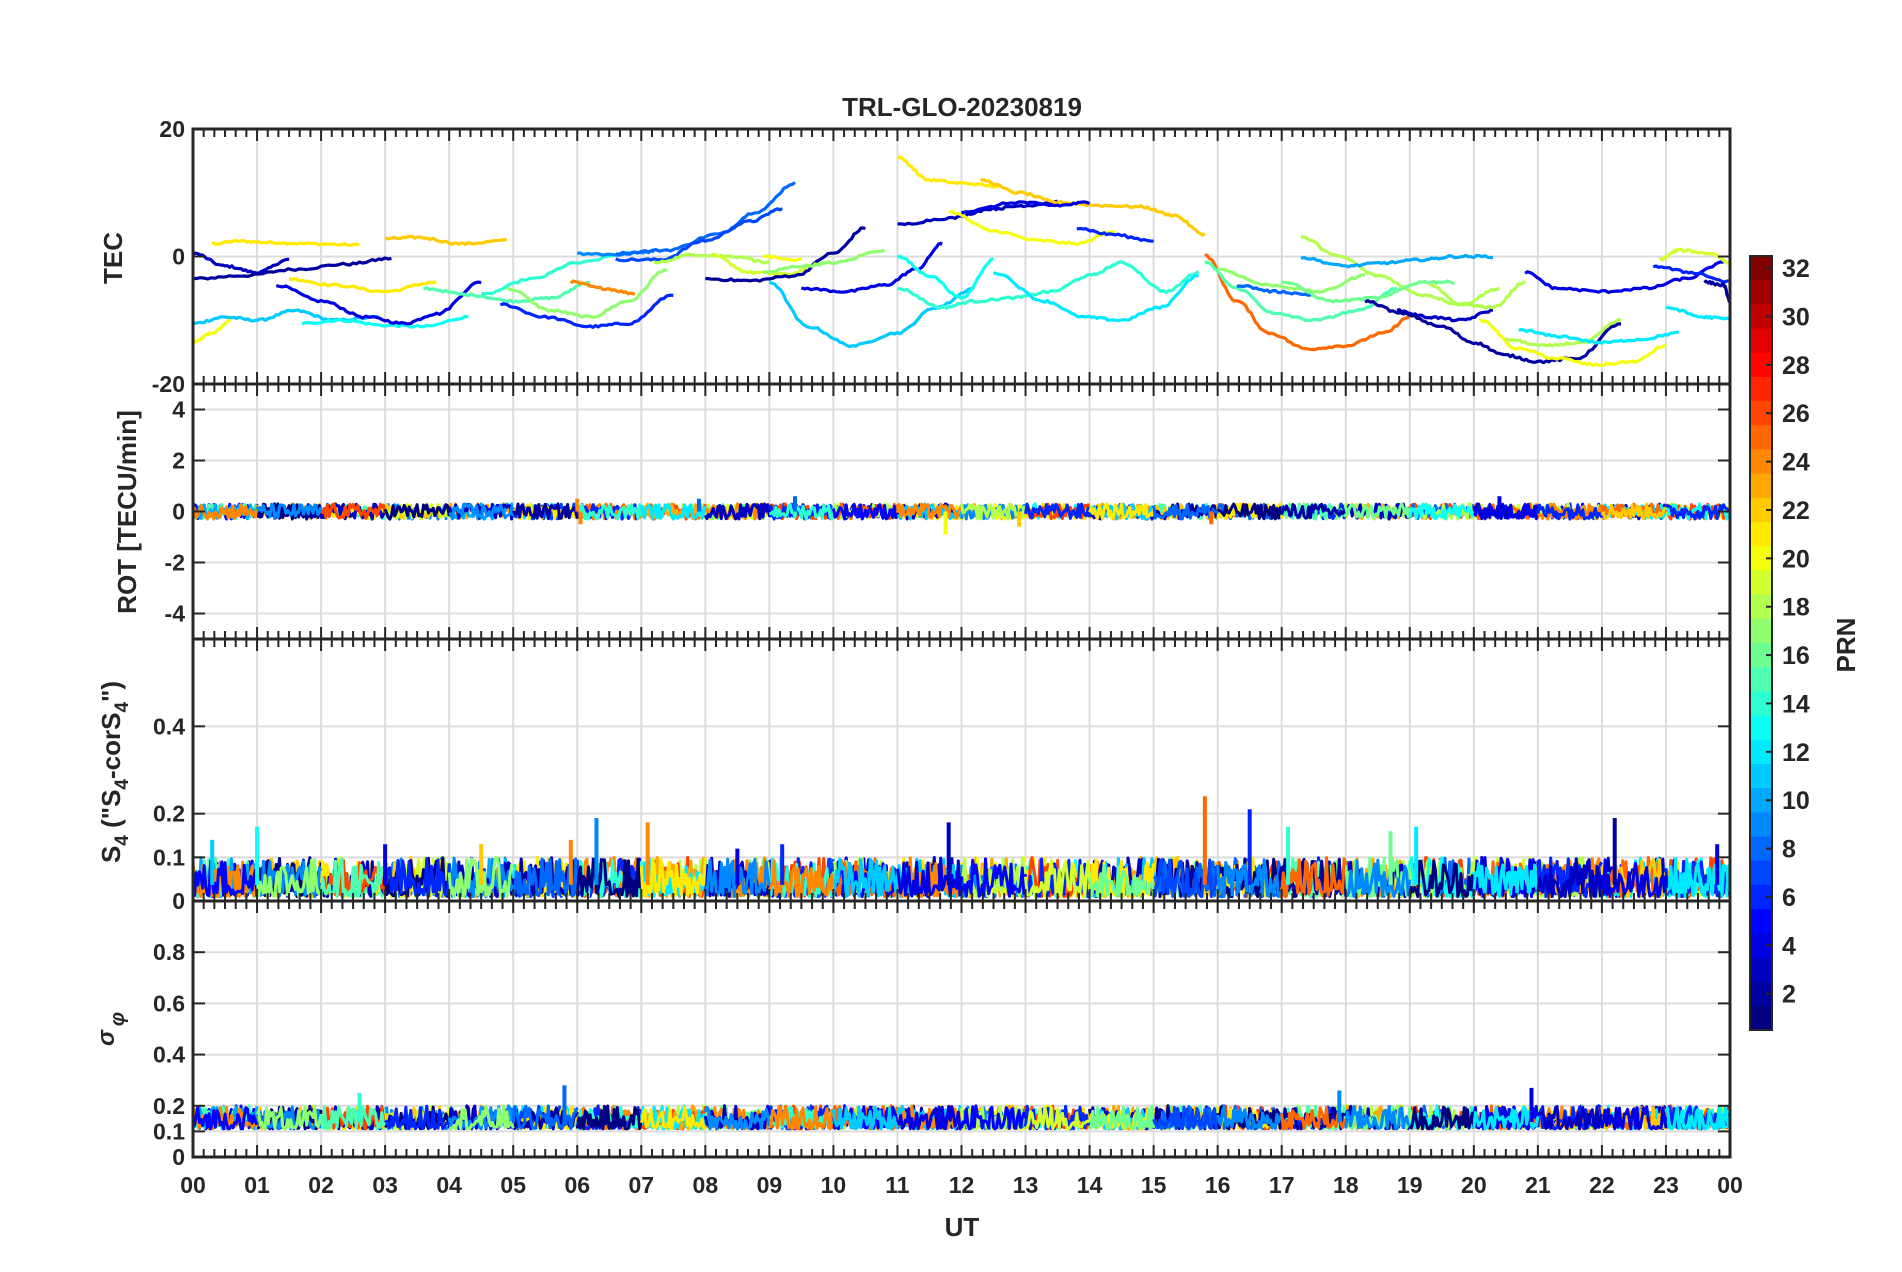 This screenshot has height=1272, width=1902. I want to click on tec-prn-19-arc, so click(1694, 256).